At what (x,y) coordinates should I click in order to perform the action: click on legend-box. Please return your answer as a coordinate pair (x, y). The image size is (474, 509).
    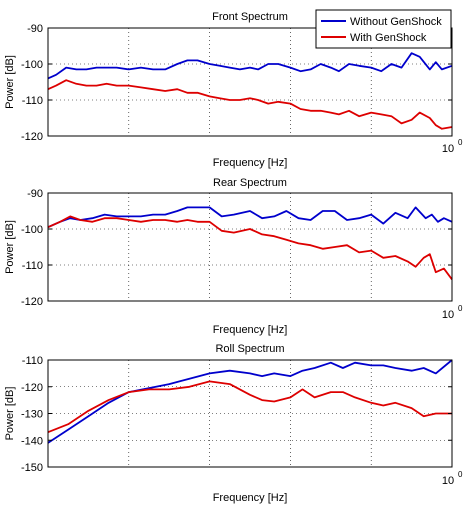
    Looking at the image, I should click on (383, 29).